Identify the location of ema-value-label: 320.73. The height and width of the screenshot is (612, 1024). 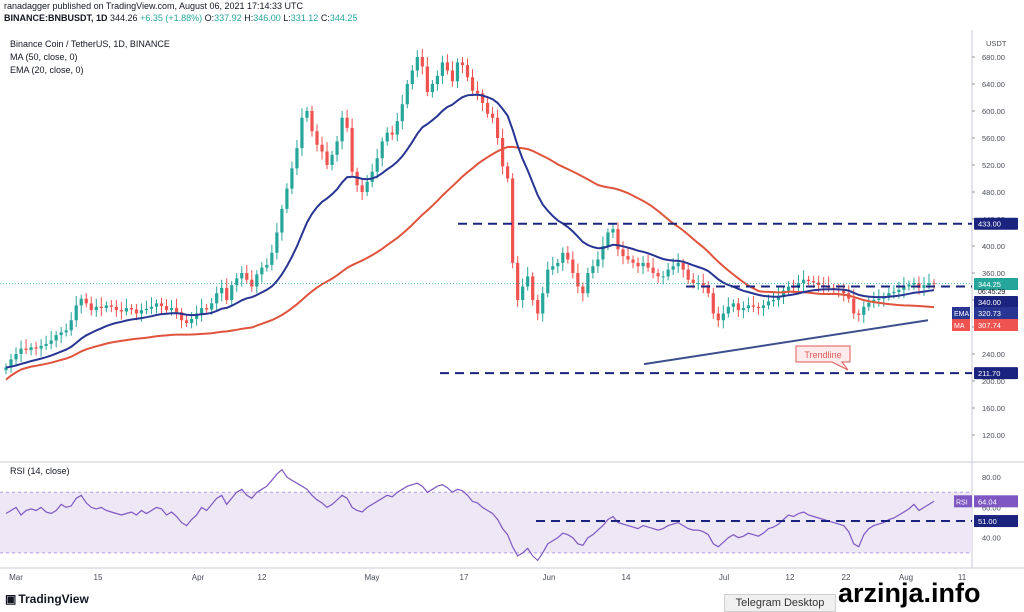
(989, 313).